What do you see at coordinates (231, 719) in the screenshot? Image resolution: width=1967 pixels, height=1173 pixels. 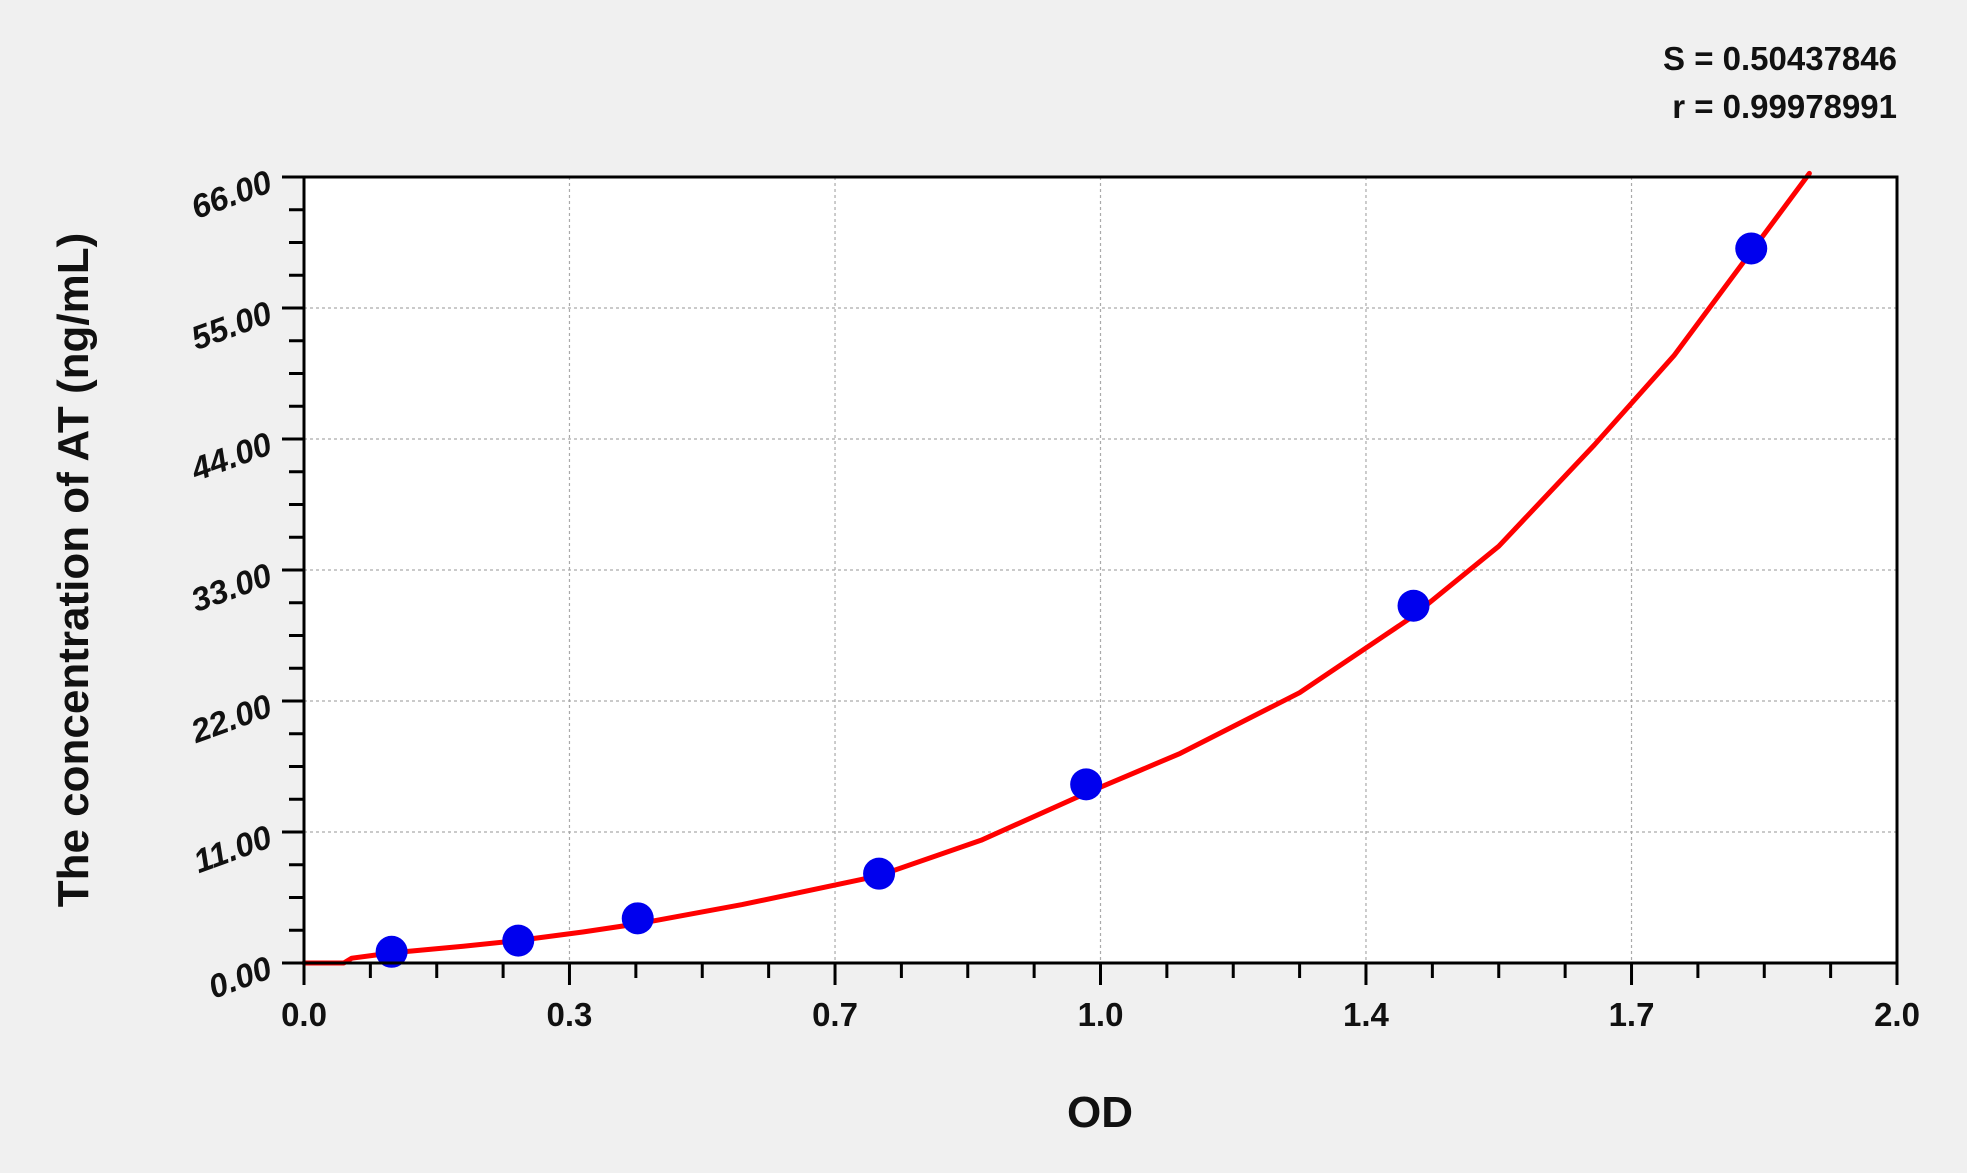 I see `y-tick-label: 22.00` at bounding box center [231, 719].